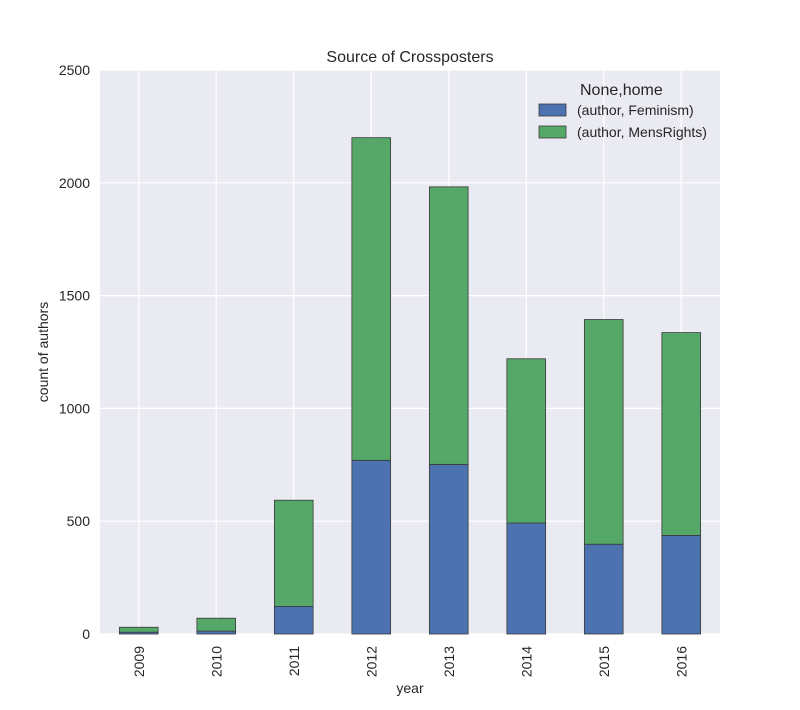 The height and width of the screenshot is (710, 800). What do you see at coordinates (409, 57) in the screenshot?
I see `chart-title: Source of Crossposters` at bounding box center [409, 57].